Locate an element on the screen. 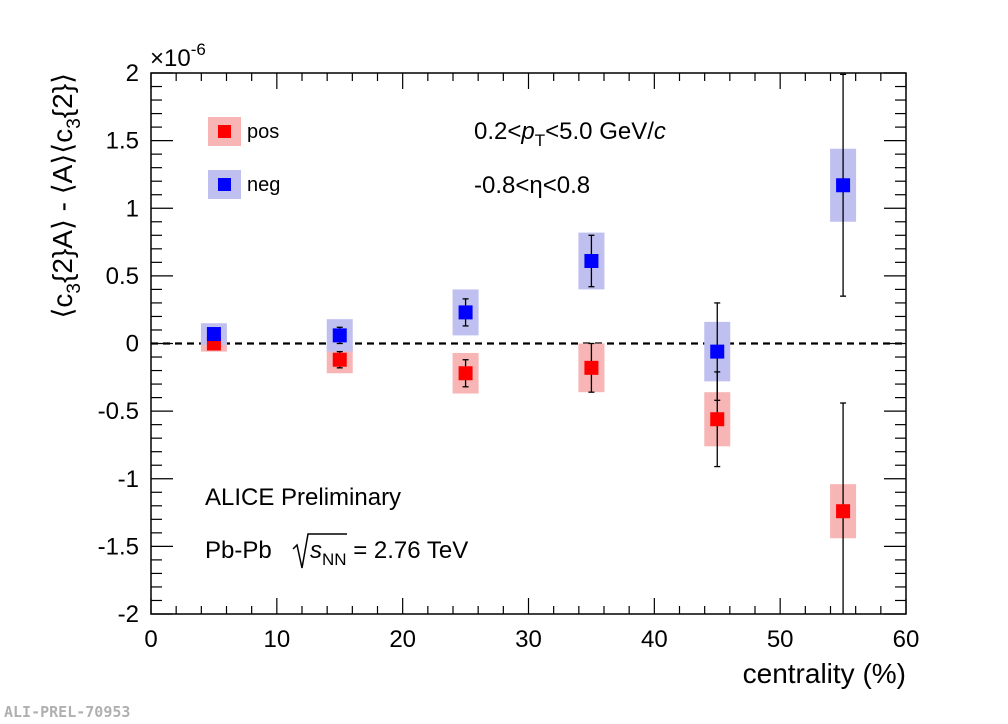 The width and height of the screenshot is (1008, 724). x-tick-label: 60 is located at coordinates (906, 639).